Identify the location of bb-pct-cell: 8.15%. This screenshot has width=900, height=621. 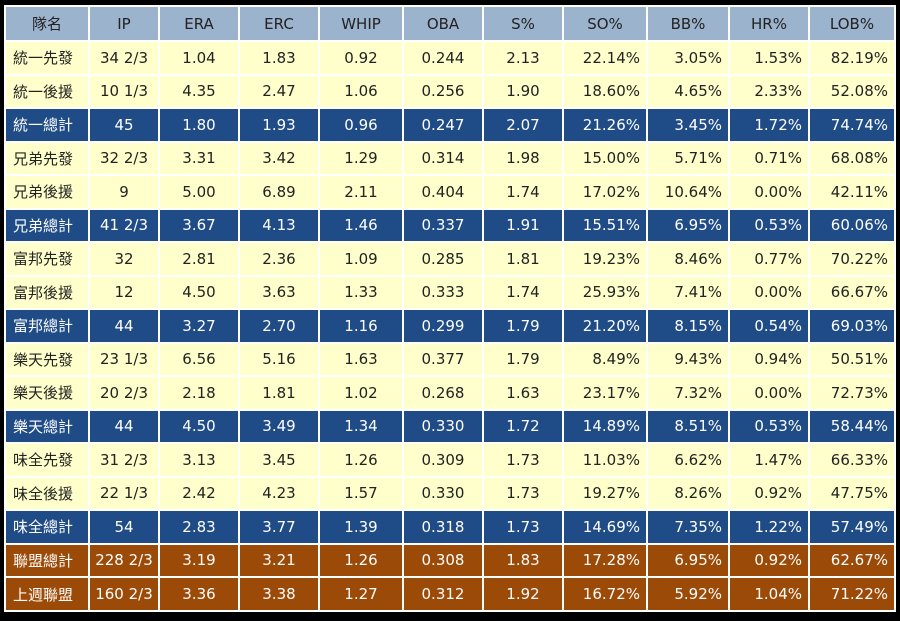
(688, 326).